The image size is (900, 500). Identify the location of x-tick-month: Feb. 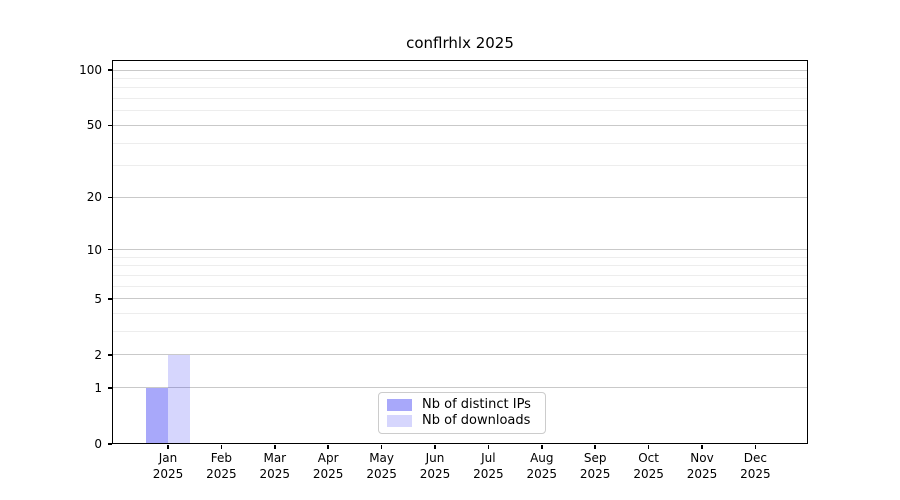
(221, 458).